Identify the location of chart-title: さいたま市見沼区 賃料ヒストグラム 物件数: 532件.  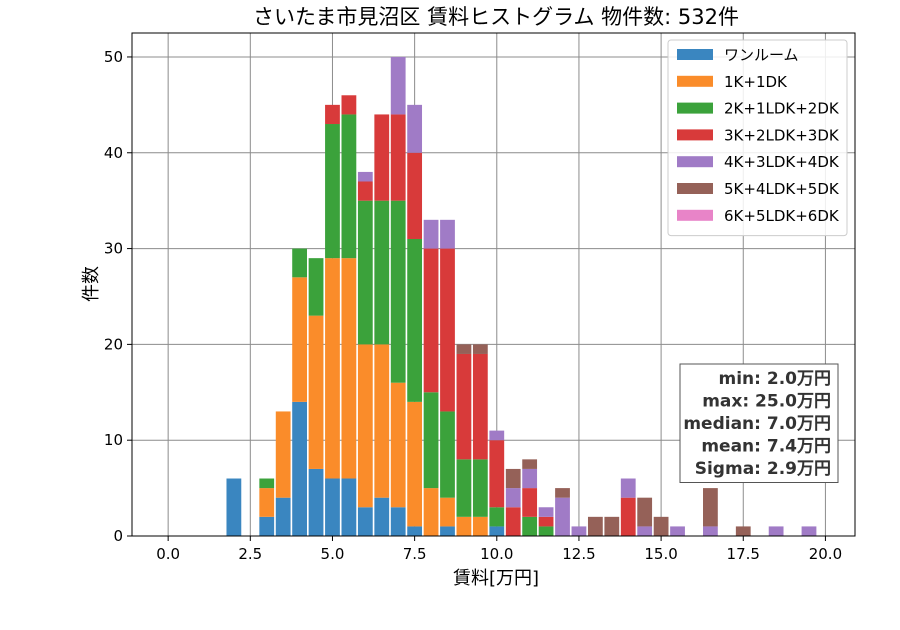
(496, 17).